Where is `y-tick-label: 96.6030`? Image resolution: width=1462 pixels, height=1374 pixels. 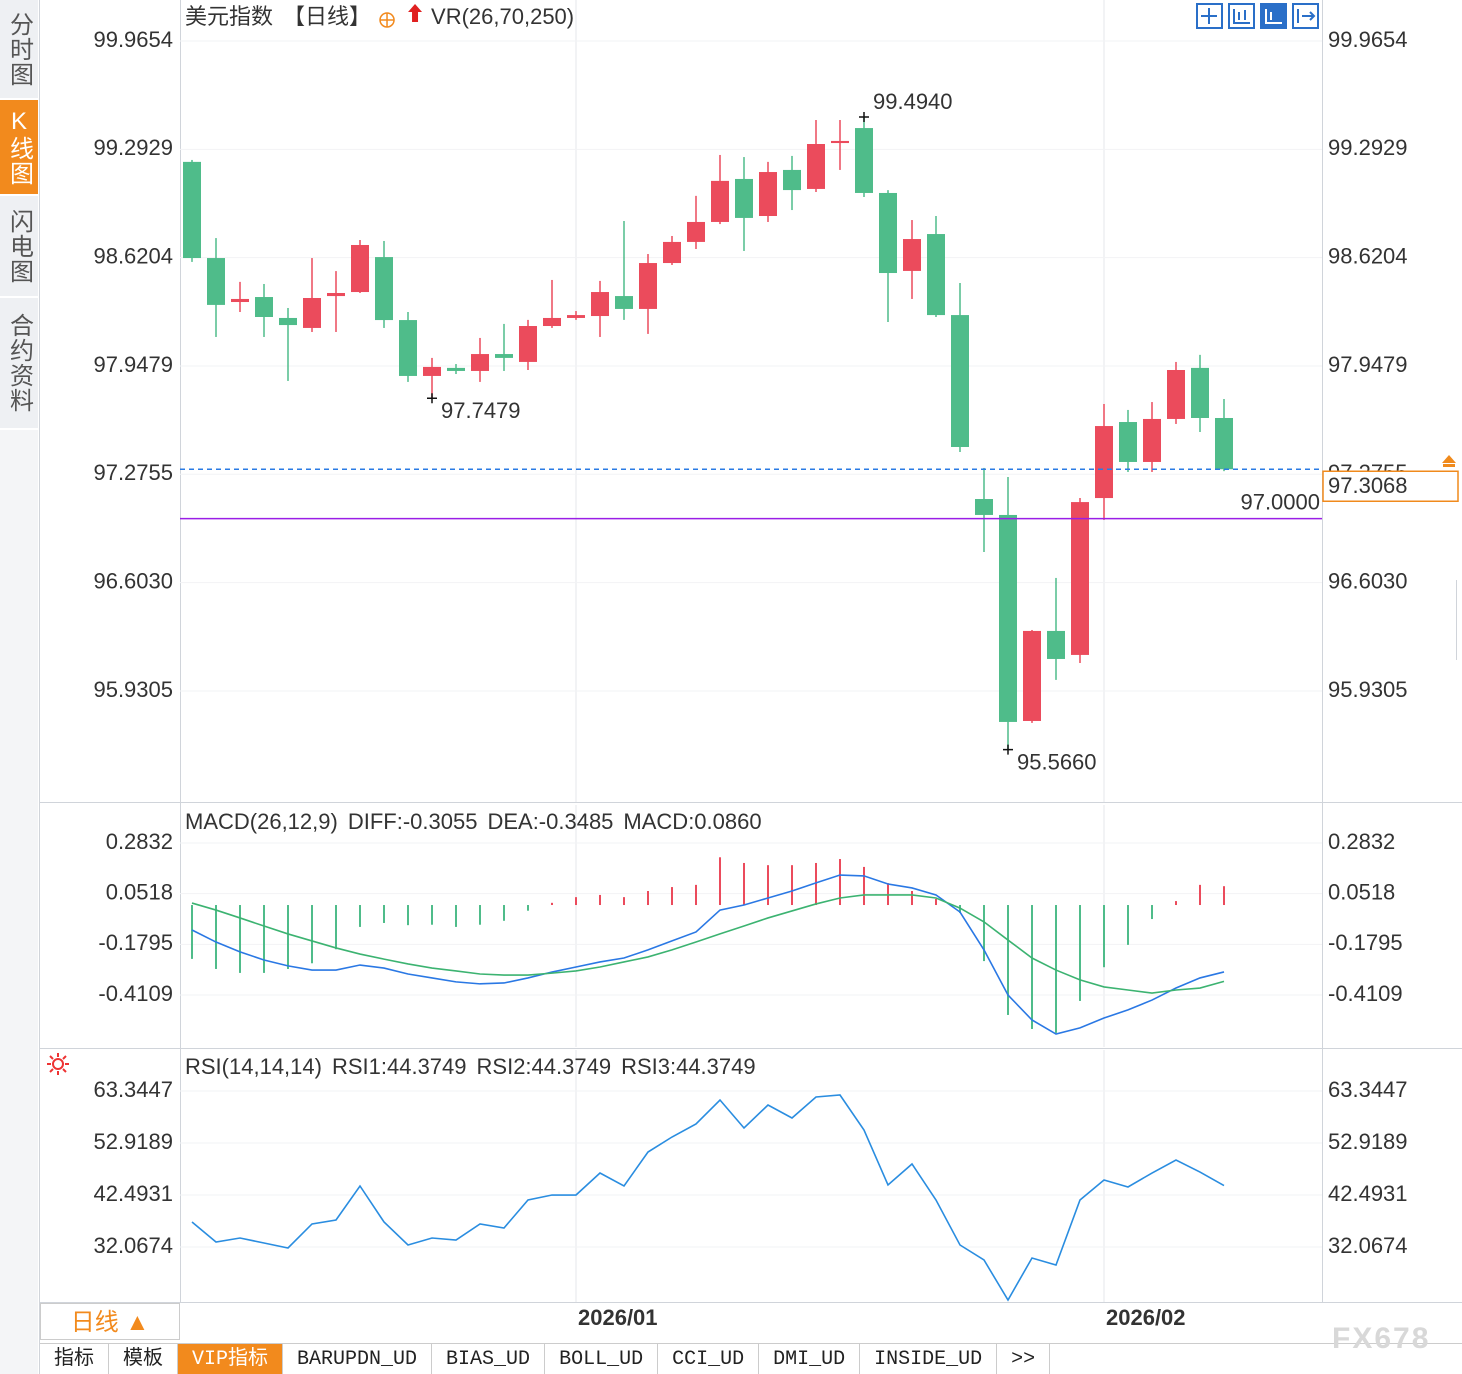 y-tick-label: 96.6030 is located at coordinates (133, 580).